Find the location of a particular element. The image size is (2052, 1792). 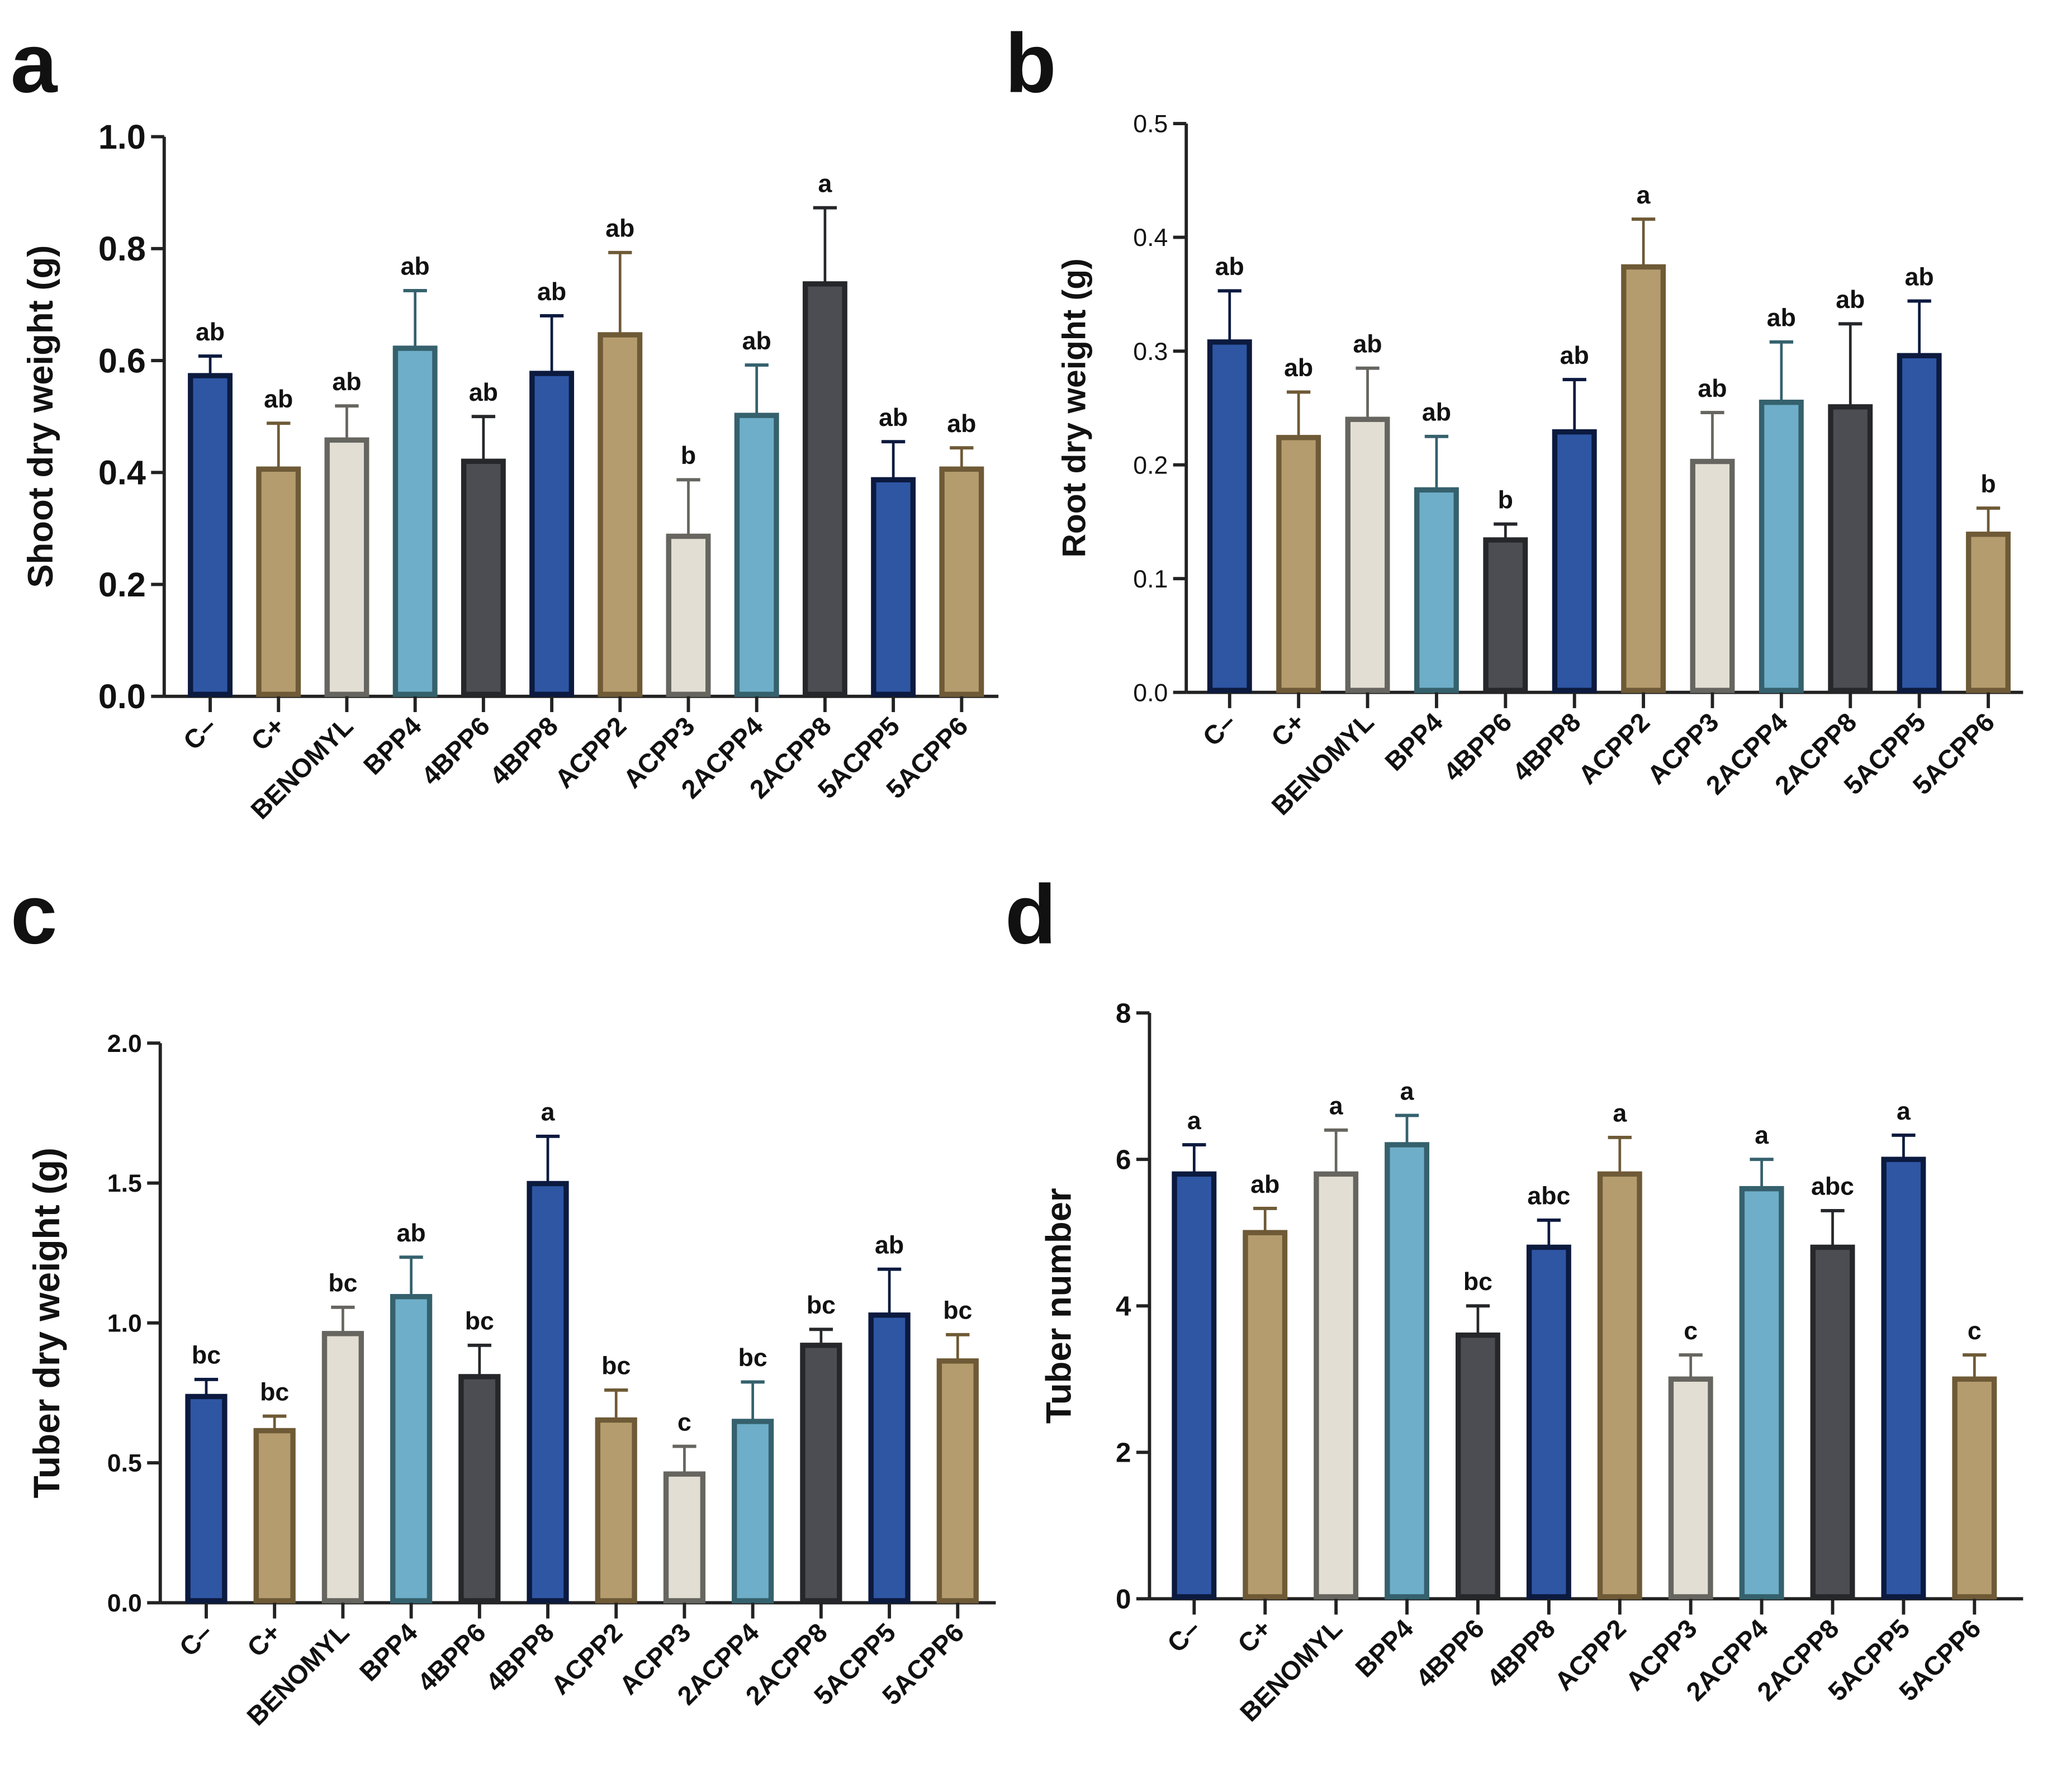

y-tick-label: 1.5 is located at coordinates (124, 1183).